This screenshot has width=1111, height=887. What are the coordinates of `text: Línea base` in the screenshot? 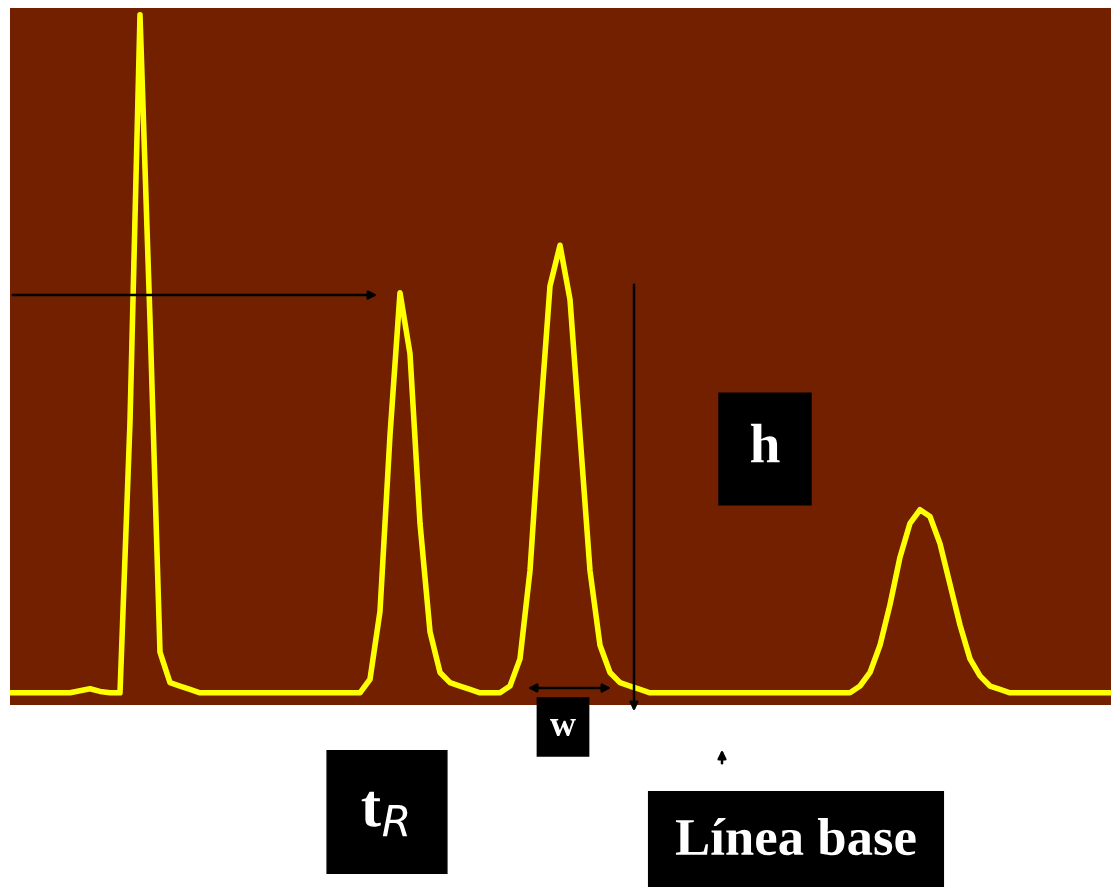 It's located at (795, 837).